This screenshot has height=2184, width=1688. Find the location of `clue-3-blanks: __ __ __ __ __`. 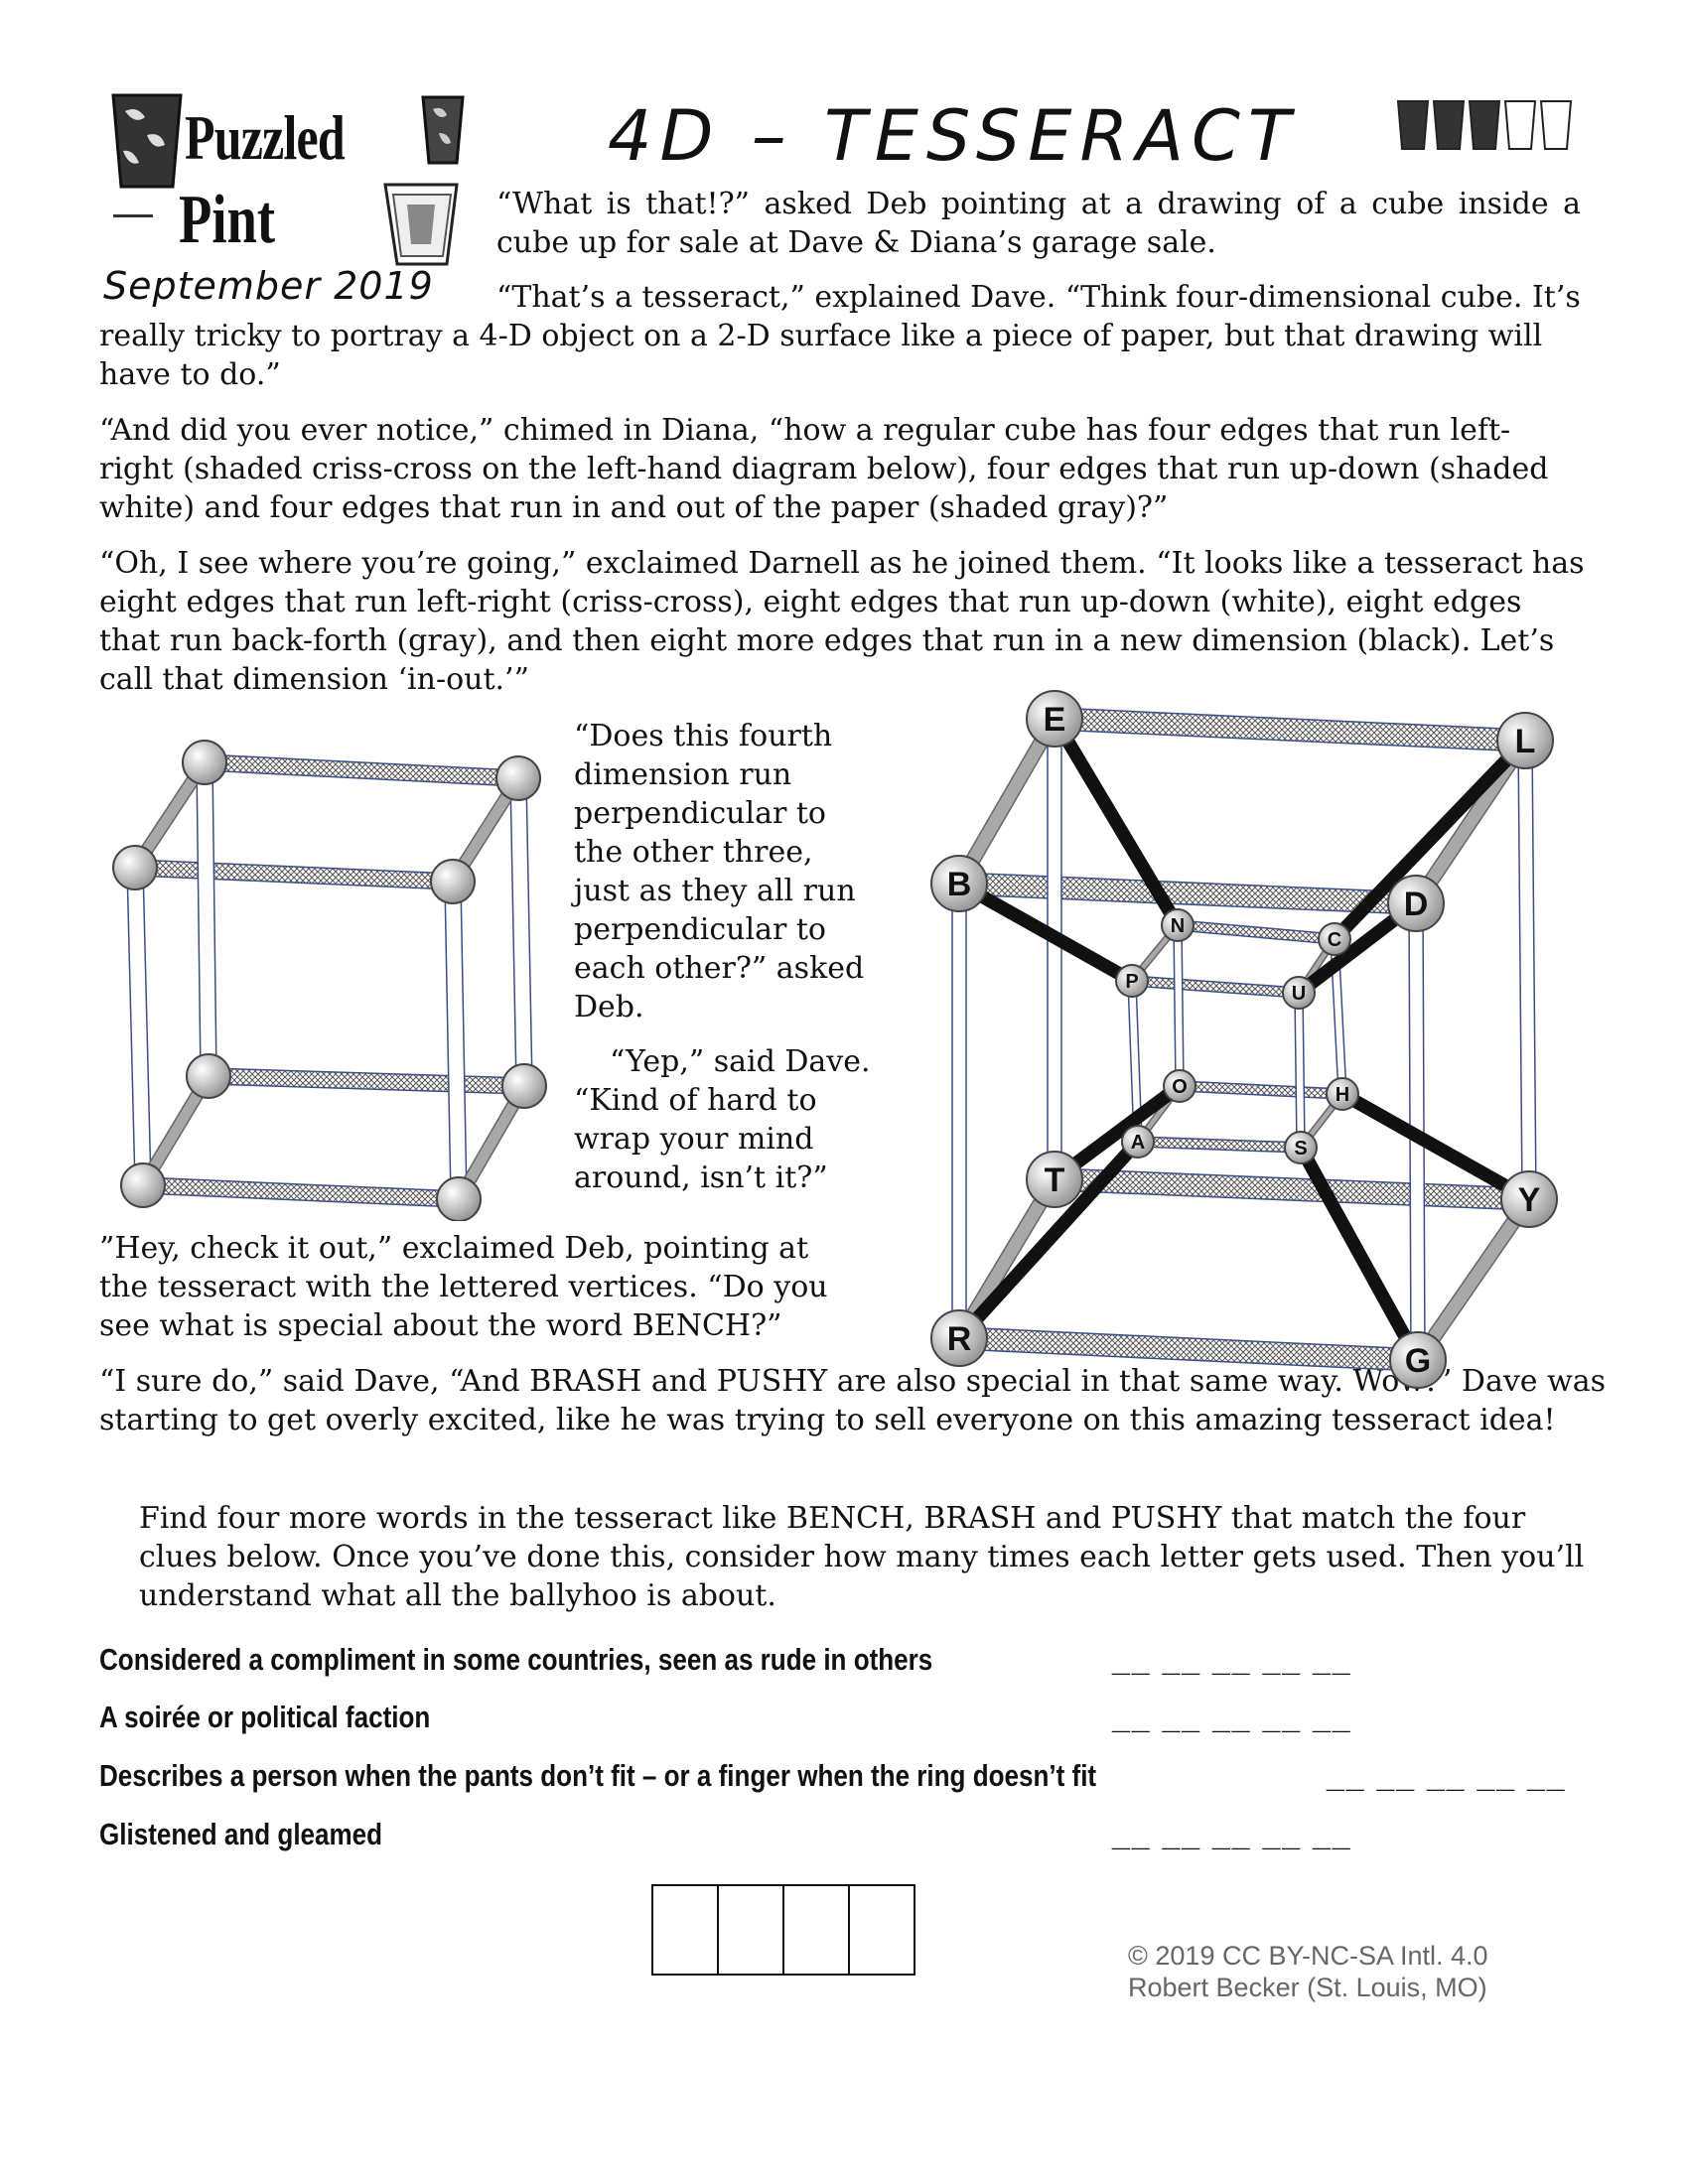

clue-3-blanks: __ __ __ __ __ is located at coordinates (1447, 1776).